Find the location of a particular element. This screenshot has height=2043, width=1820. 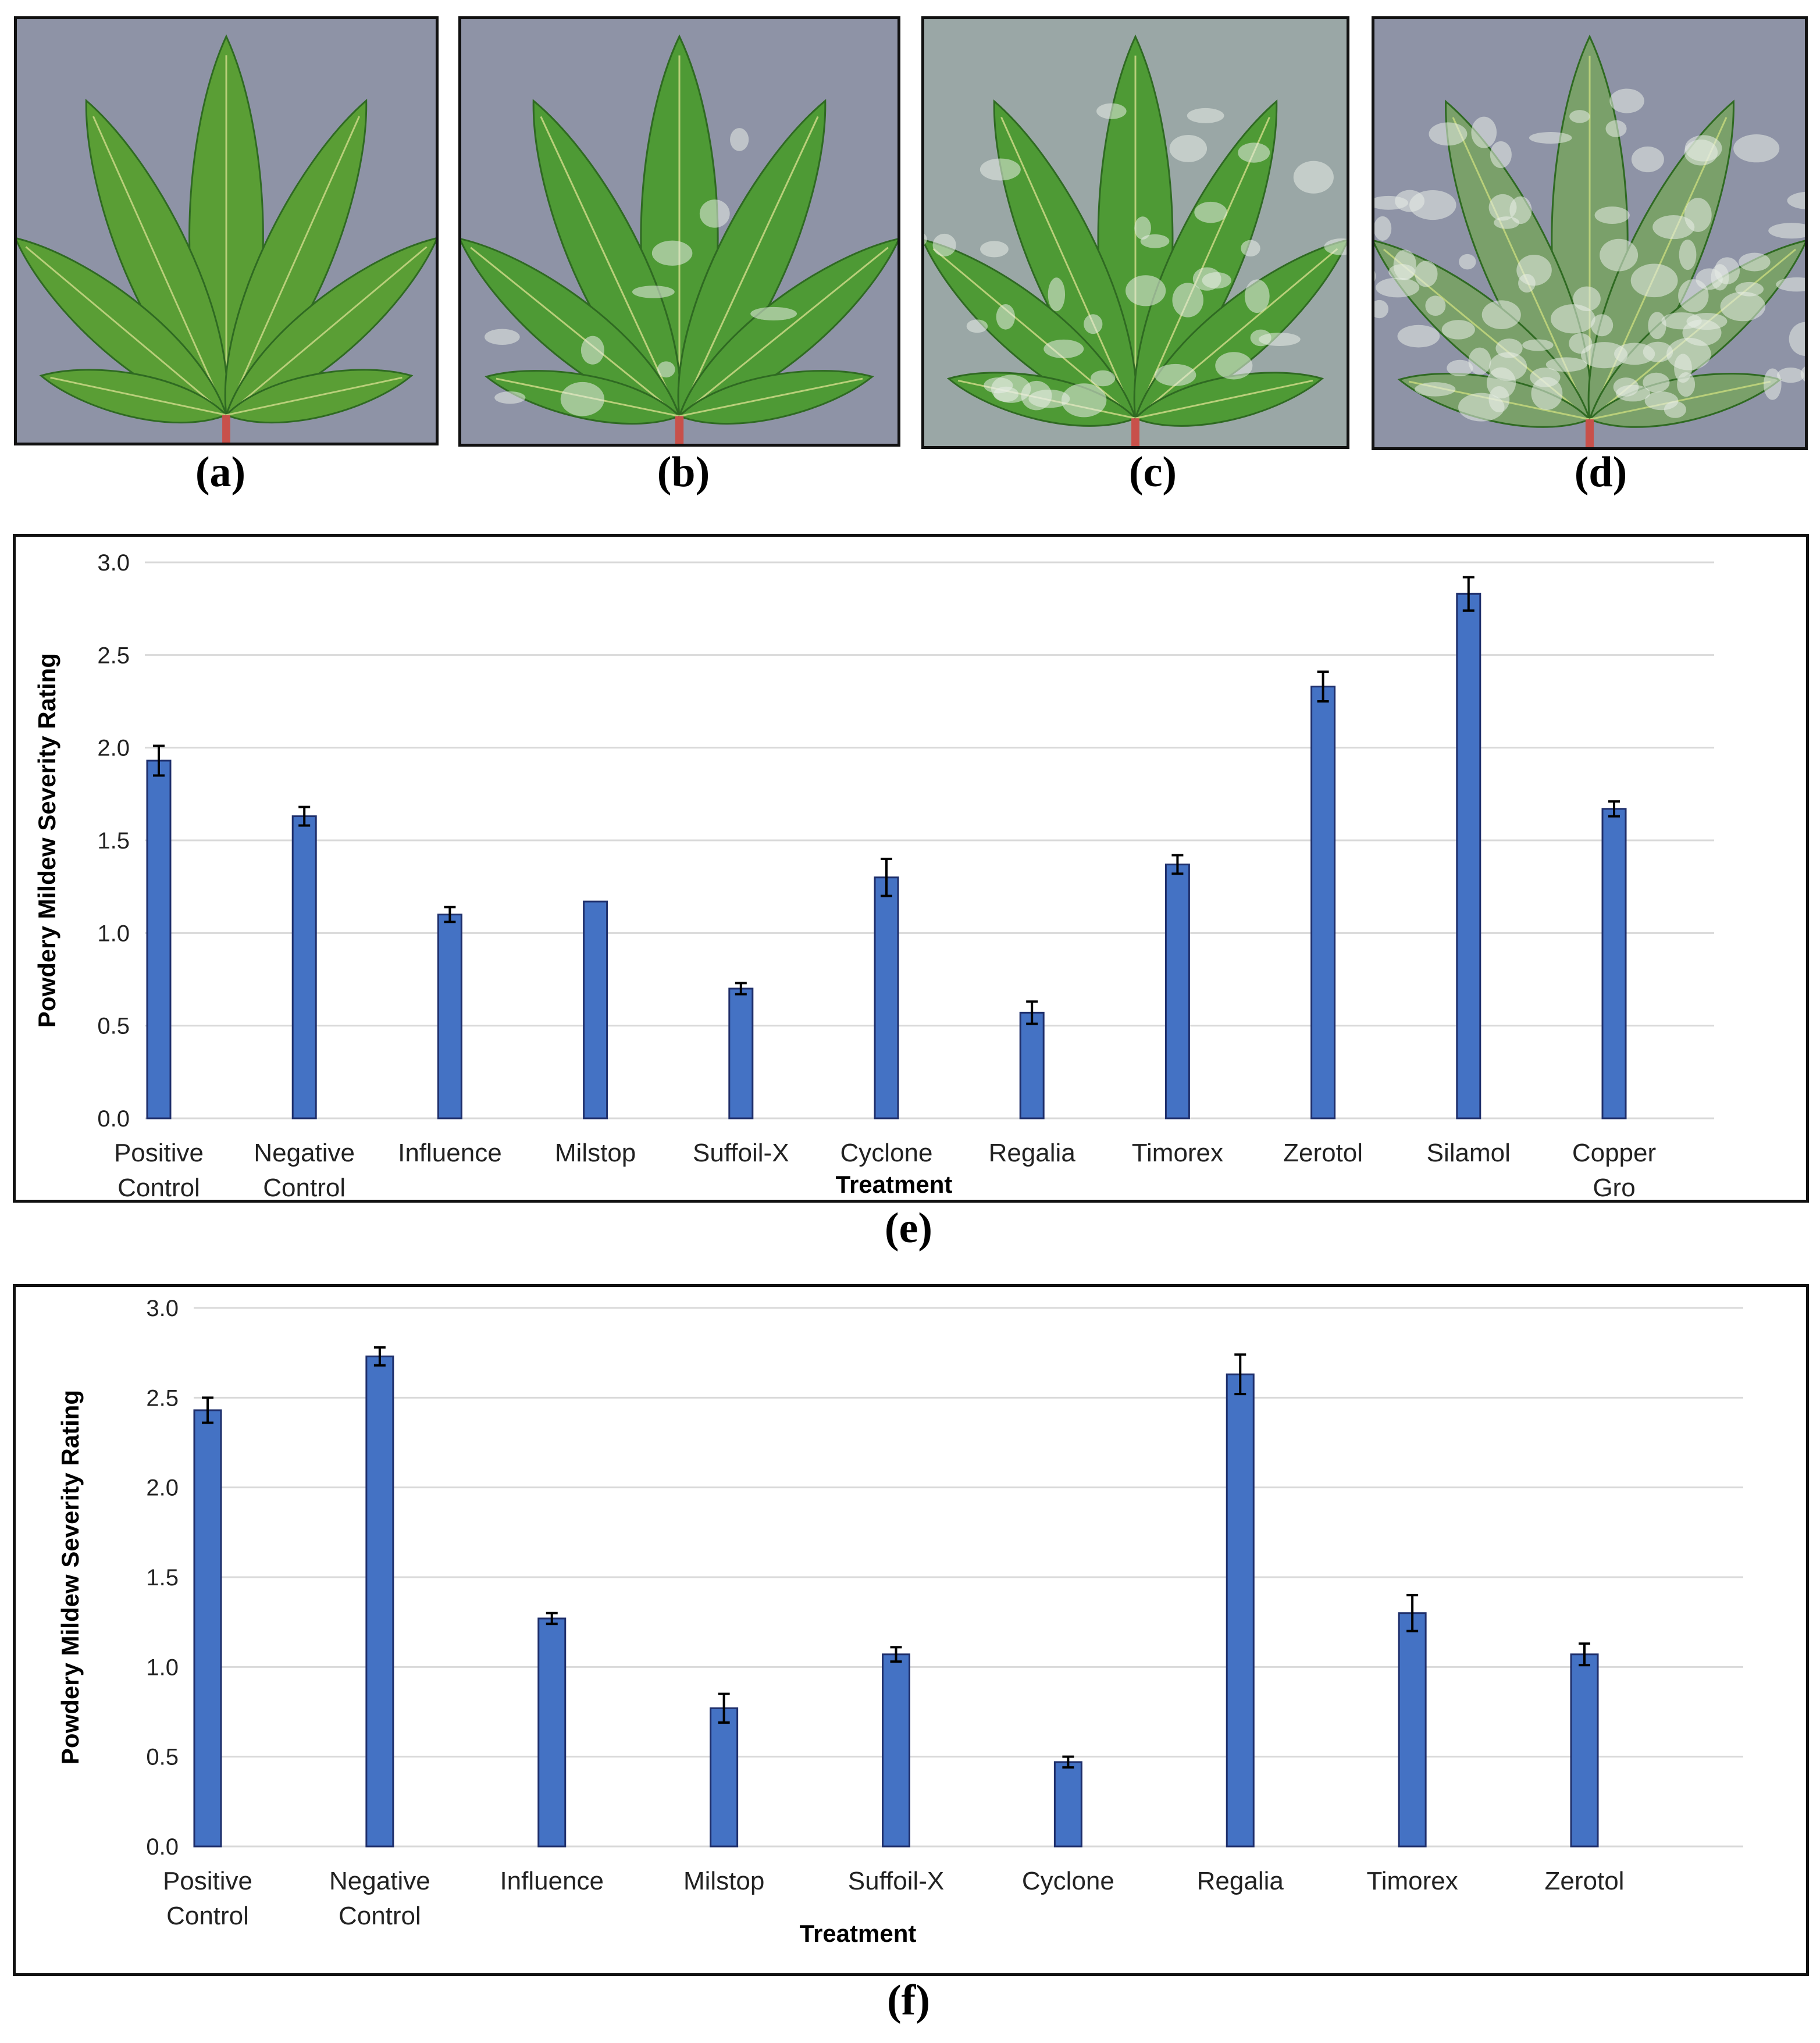

x-category-label: Zerotol is located at coordinates (1585, 1881).